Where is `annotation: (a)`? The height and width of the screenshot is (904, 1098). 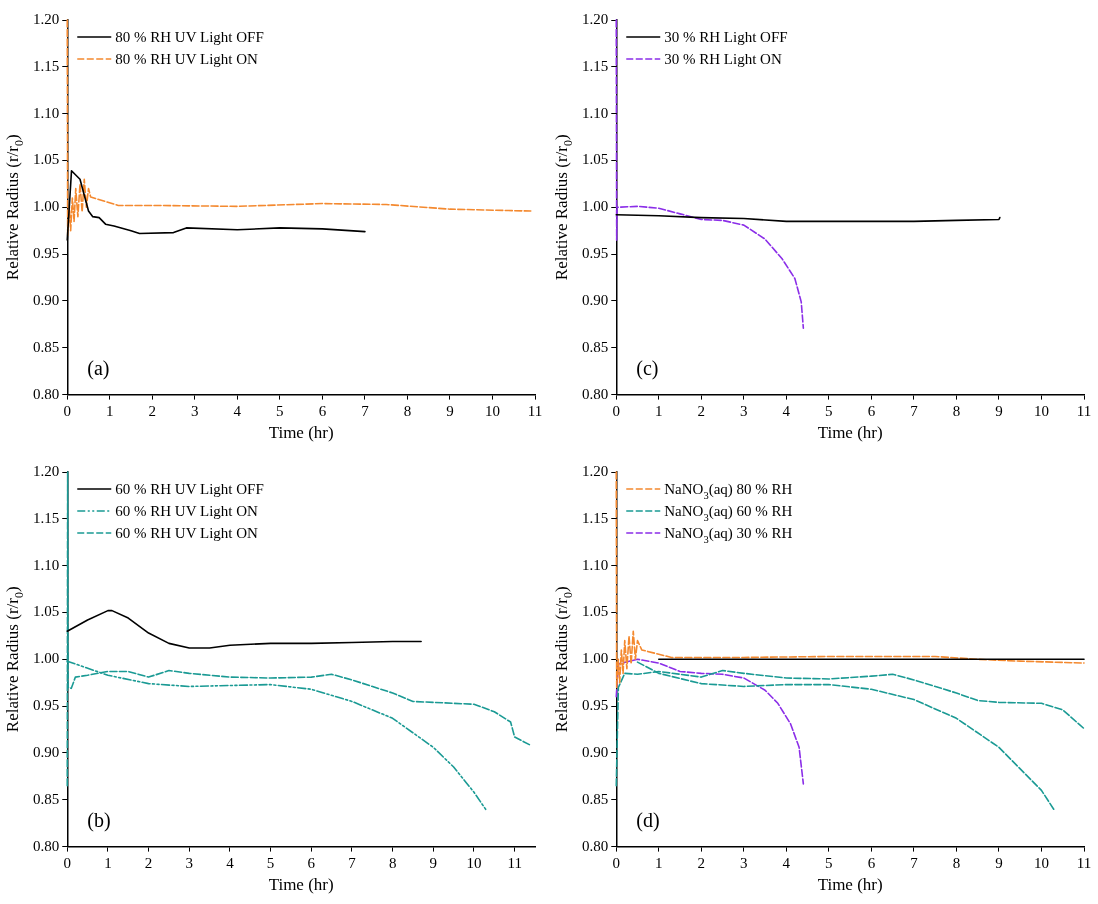
annotation: (a) is located at coordinates (98, 368).